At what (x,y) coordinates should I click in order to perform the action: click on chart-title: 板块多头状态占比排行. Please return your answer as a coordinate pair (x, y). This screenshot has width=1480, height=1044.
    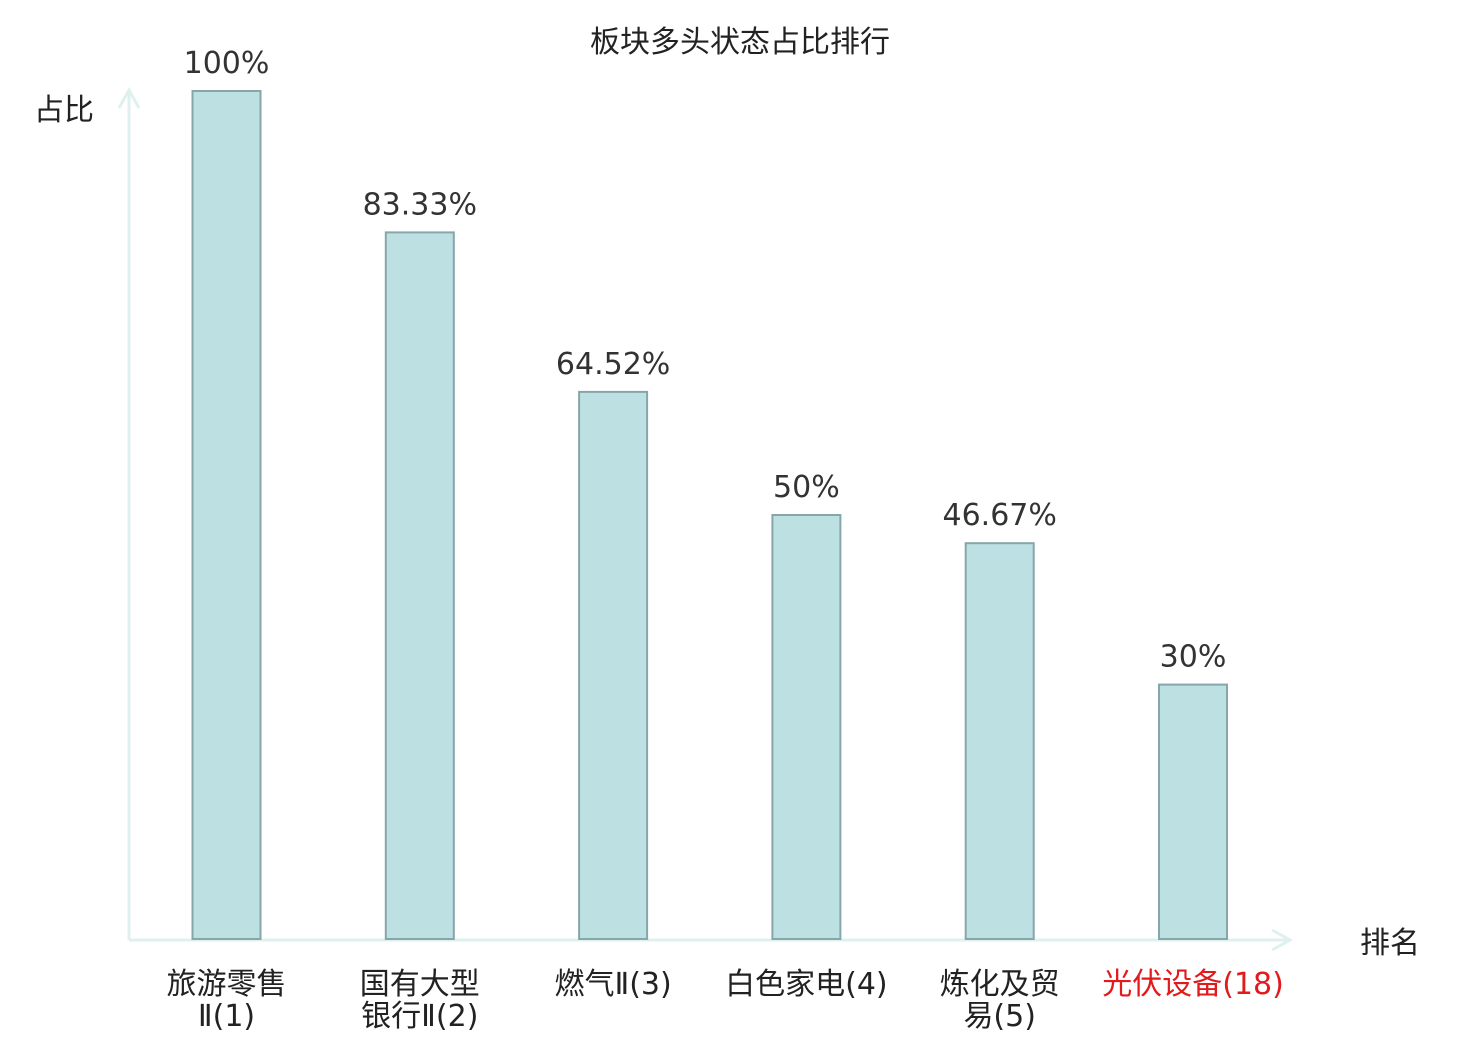
    Looking at the image, I should click on (740, 42).